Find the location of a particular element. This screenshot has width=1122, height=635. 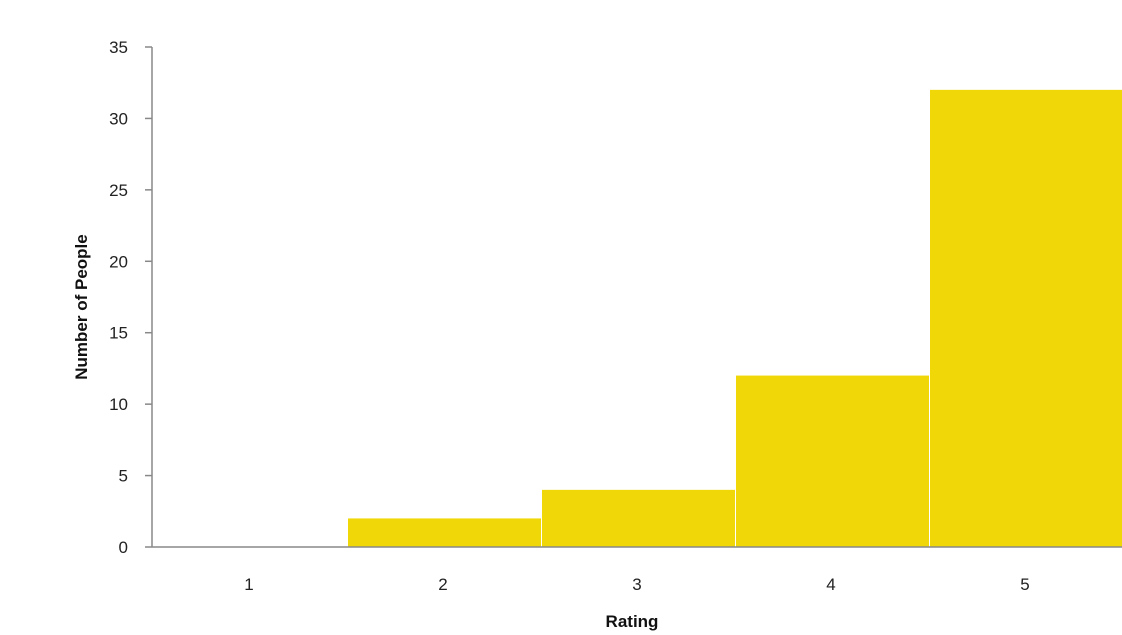

x-ticks: 1 2 3 4 5 is located at coordinates (636, 584).